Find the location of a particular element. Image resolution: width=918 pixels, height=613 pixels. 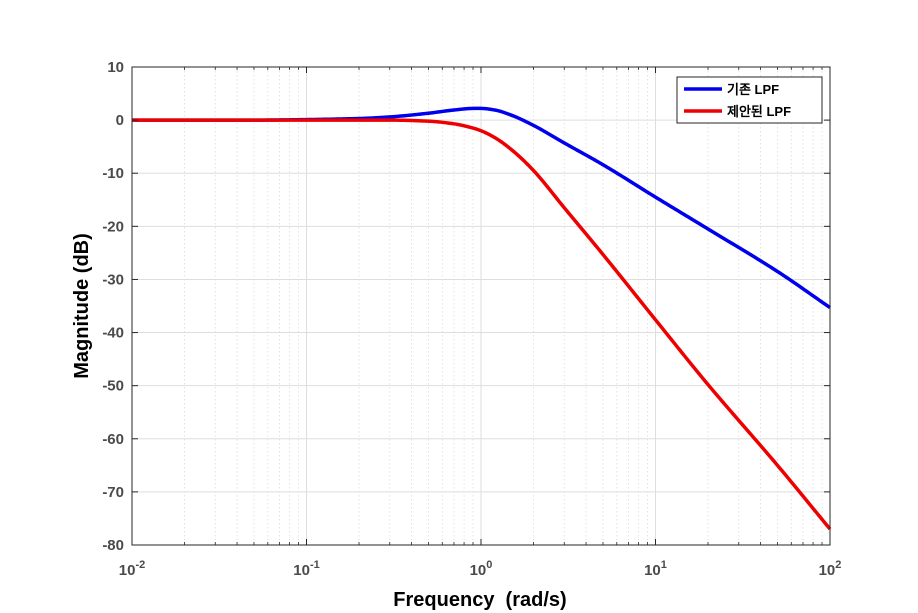

y-tick-label: -10 is located at coordinates (113, 173).